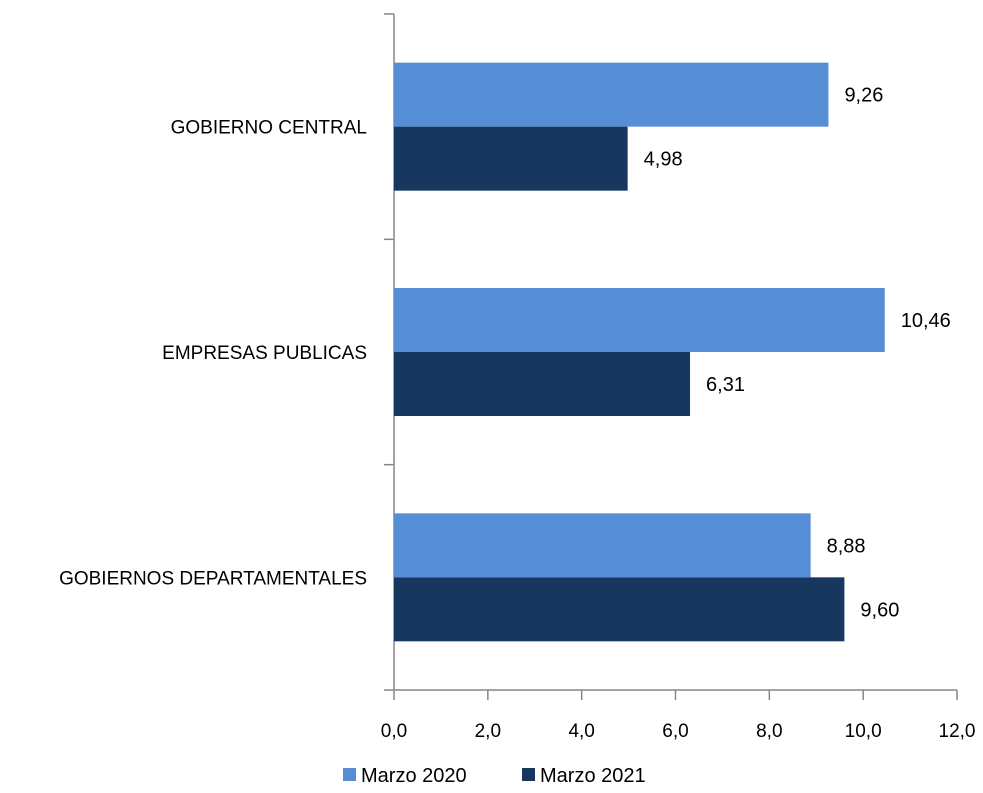 This screenshot has width=983, height=793. I want to click on x-tick-label: 10,0, so click(863, 731).